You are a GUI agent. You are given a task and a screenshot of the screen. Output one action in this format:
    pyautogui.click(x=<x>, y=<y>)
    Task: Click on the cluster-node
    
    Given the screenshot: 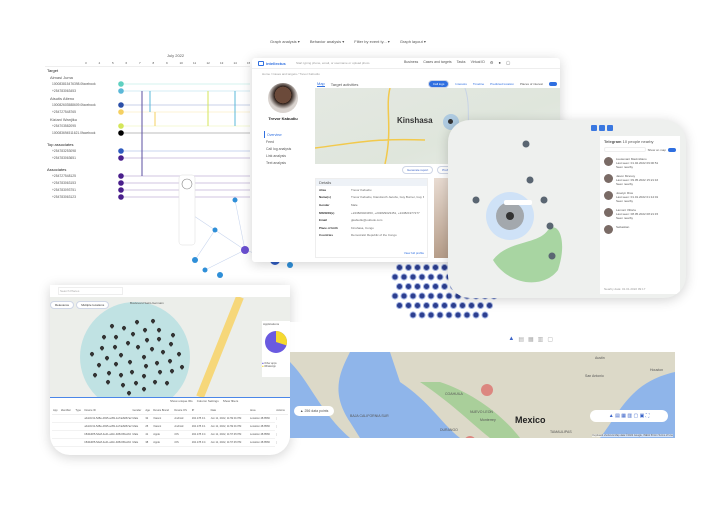 What is the action you would take?
    pyautogui.click(x=417, y=305)
    